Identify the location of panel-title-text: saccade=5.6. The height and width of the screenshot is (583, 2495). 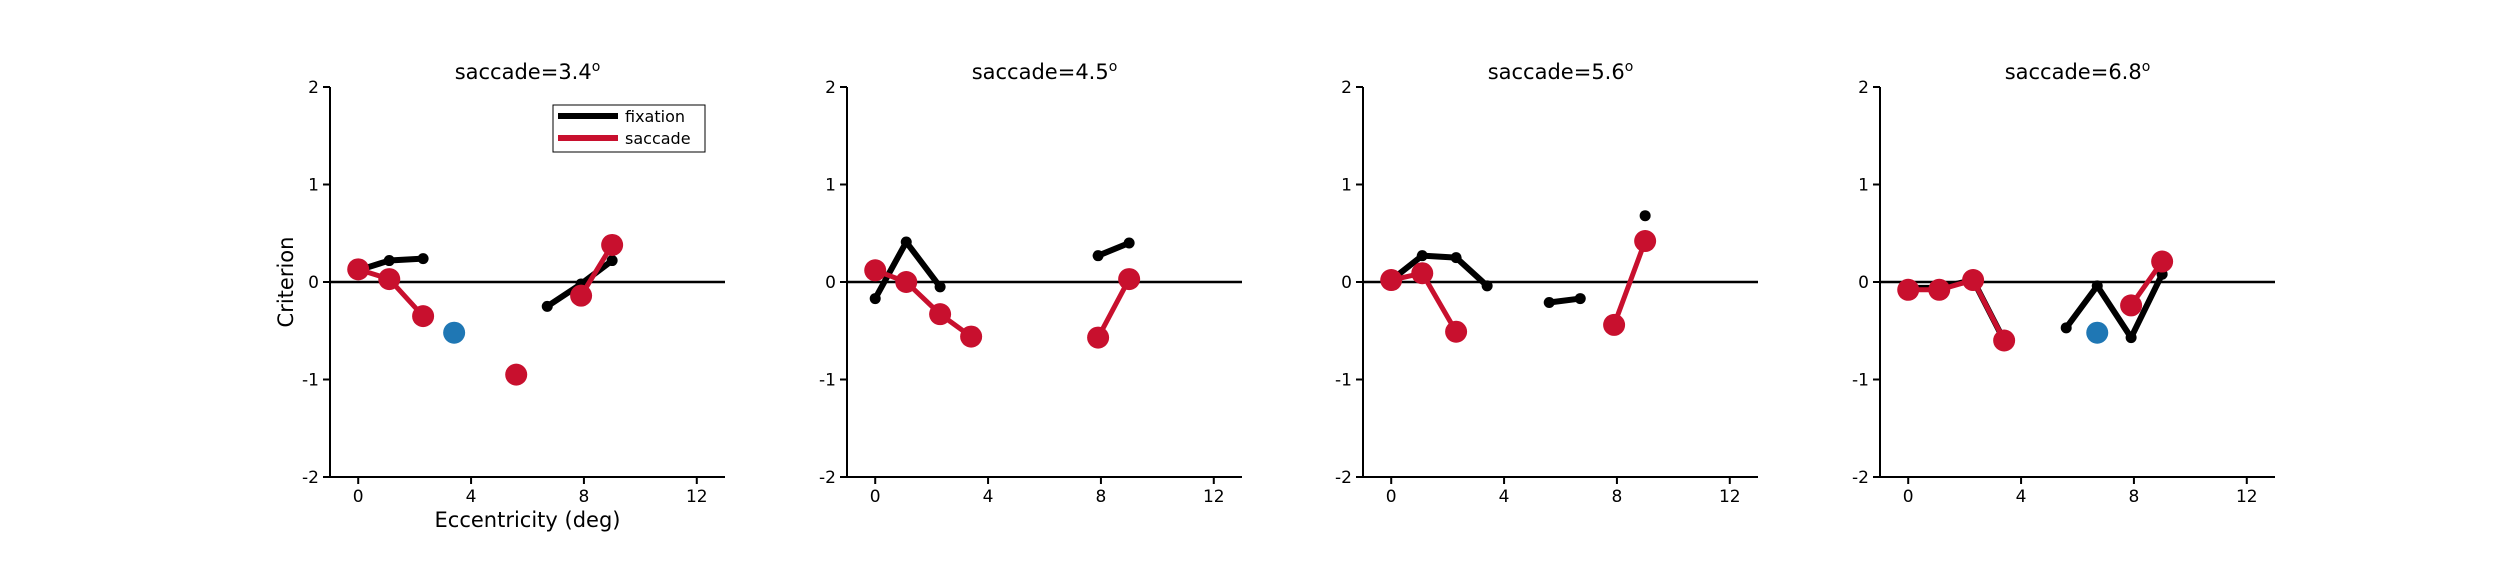
(1556, 72).